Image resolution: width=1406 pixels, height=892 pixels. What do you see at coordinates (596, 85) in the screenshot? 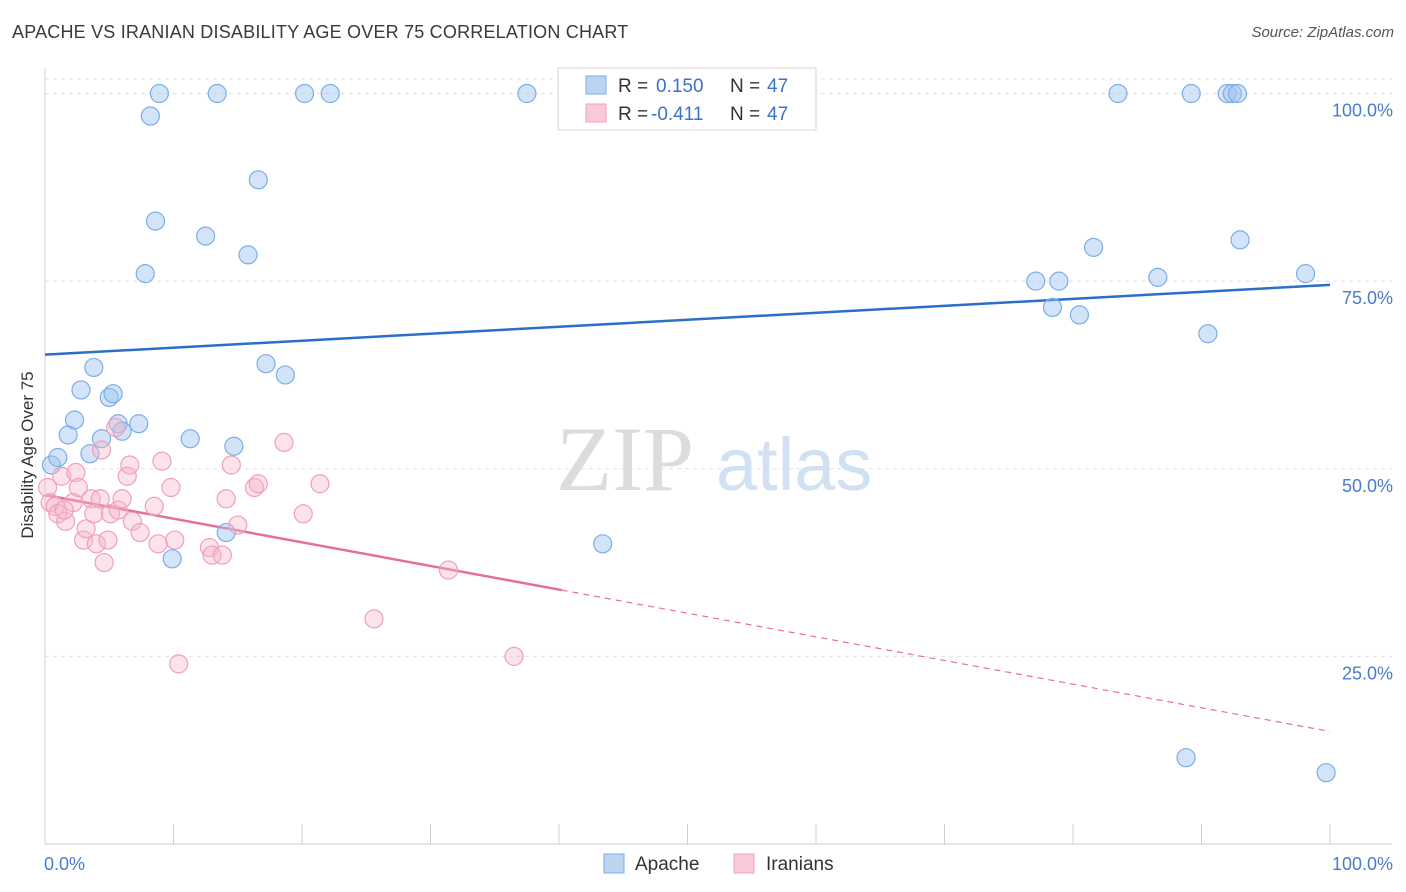
I see `legend-swatch-apache` at bounding box center [596, 85].